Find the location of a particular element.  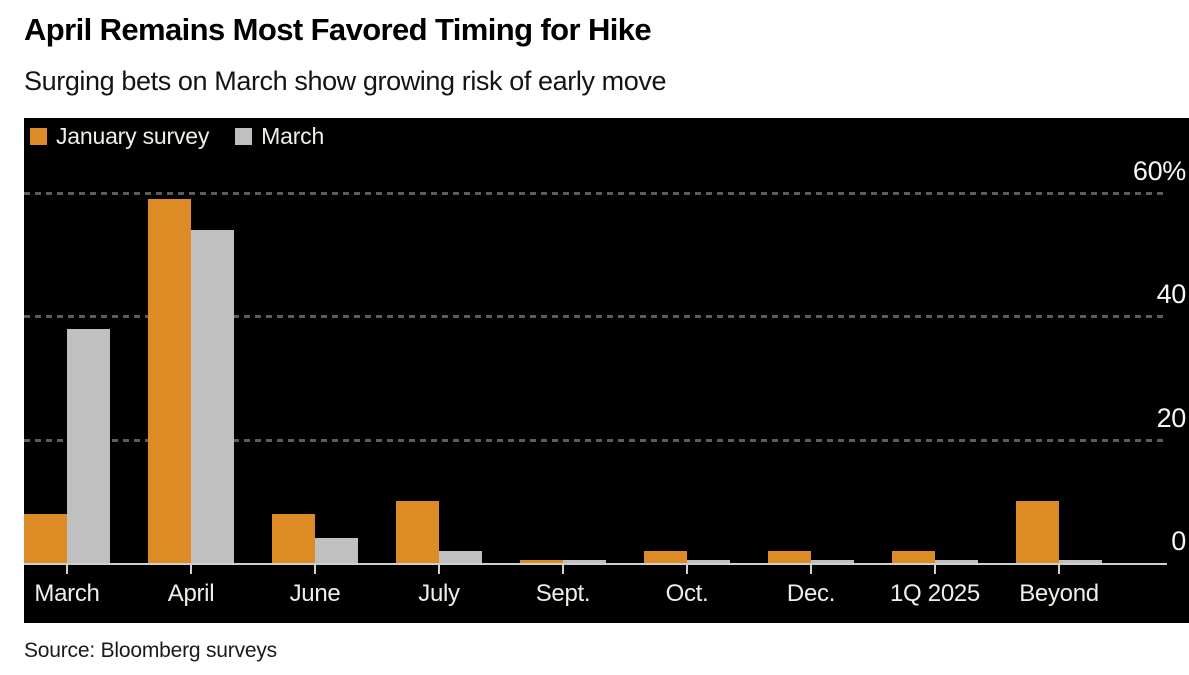

bar-march-july is located at coordinates (460, 557).